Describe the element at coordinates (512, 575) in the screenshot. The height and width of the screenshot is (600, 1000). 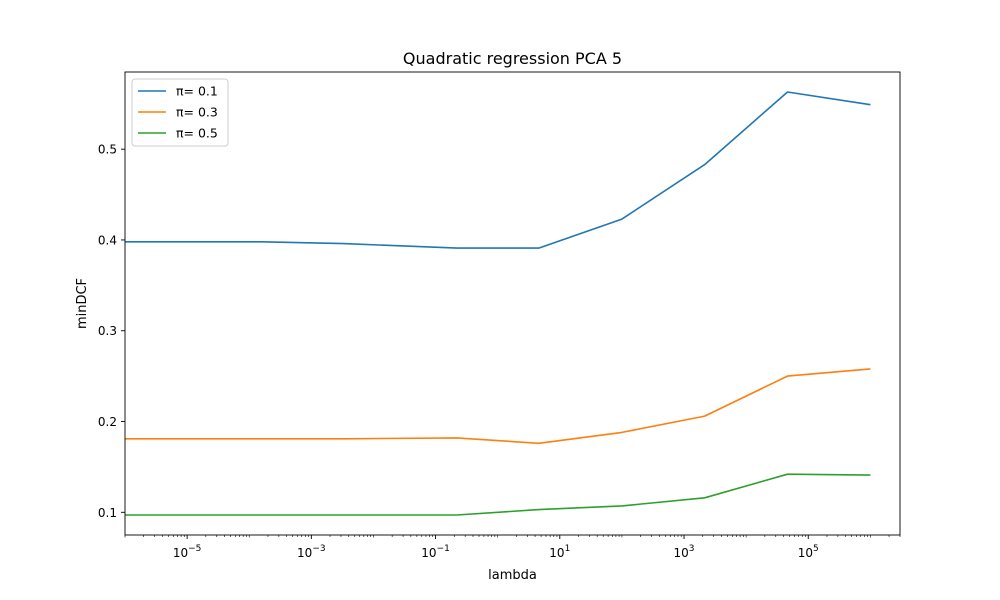
I see `x-axis-label: lambda` at that location.